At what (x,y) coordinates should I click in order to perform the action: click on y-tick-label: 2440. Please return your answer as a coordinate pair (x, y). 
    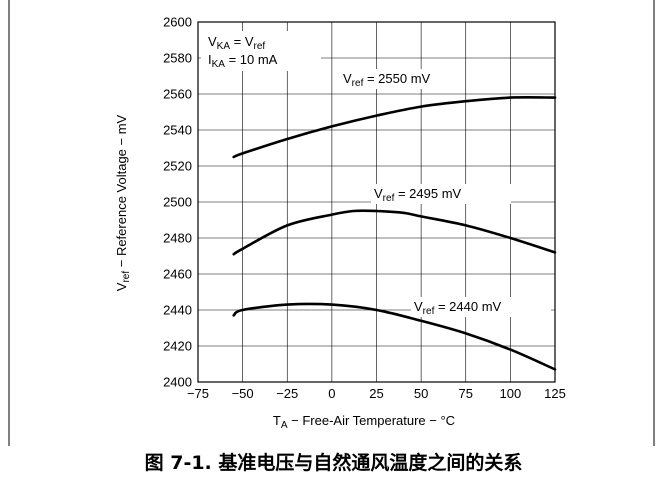
    Looking at the image, I should click on (177, 310).